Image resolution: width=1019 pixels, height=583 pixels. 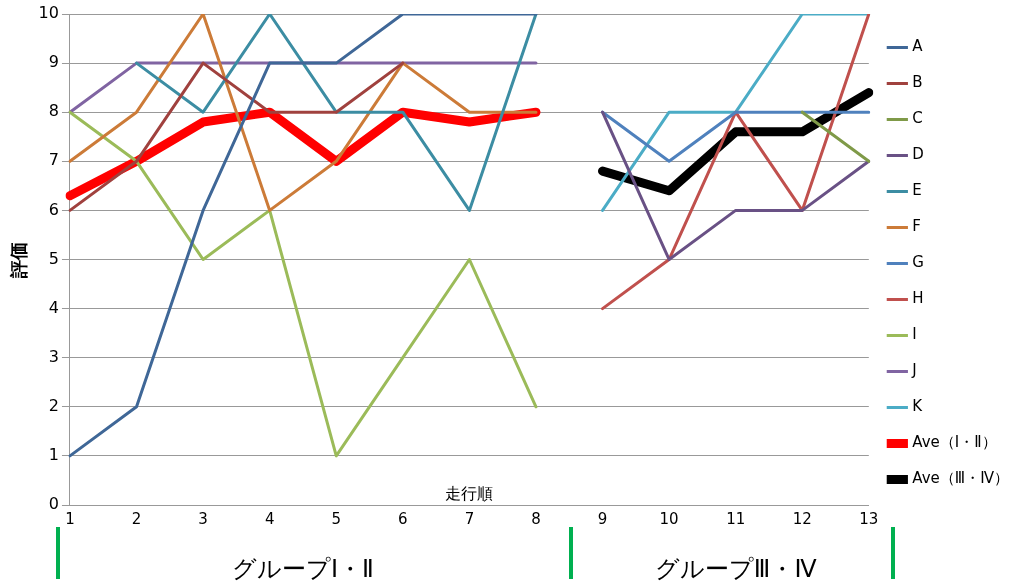 What do you see at coordinates (336, 519) in the screenshot?
I see `x-tick-label: 5` at bounding box center [336, 519].